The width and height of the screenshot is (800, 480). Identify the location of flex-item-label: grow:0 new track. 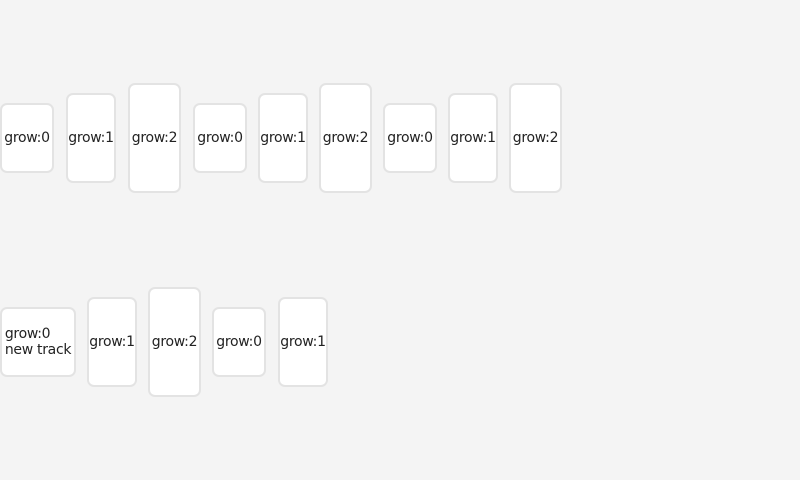
(38, 342).